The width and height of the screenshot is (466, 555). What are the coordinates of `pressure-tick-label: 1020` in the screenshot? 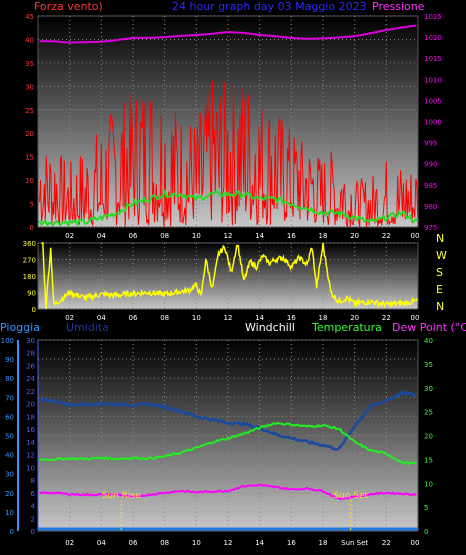 It's located at (433, 38).